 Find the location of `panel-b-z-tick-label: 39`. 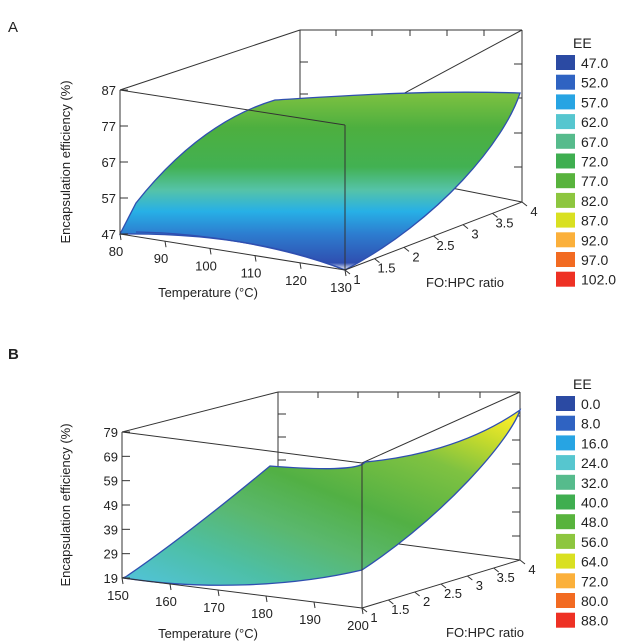

panel-b-z-tick-label: 39 is located at coordinates (111, 529).